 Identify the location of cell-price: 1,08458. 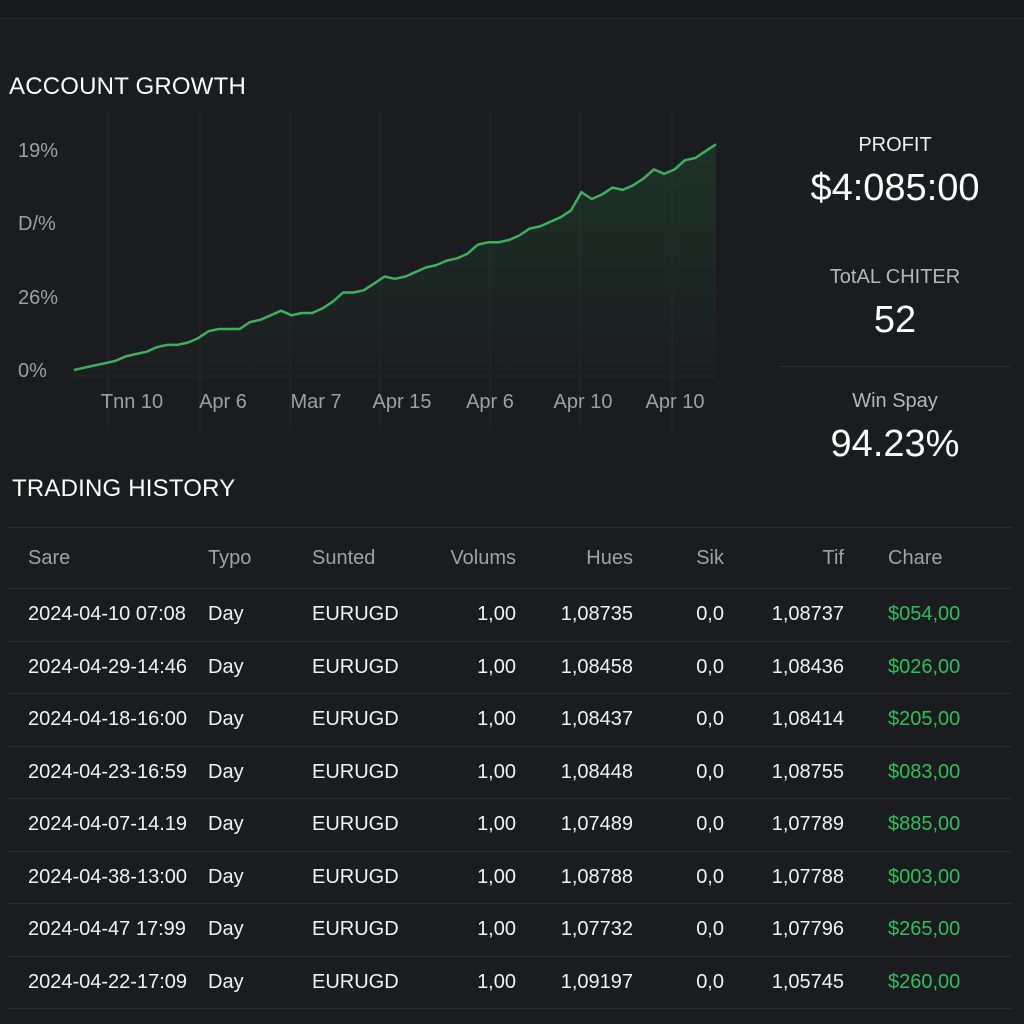
(596, 666).